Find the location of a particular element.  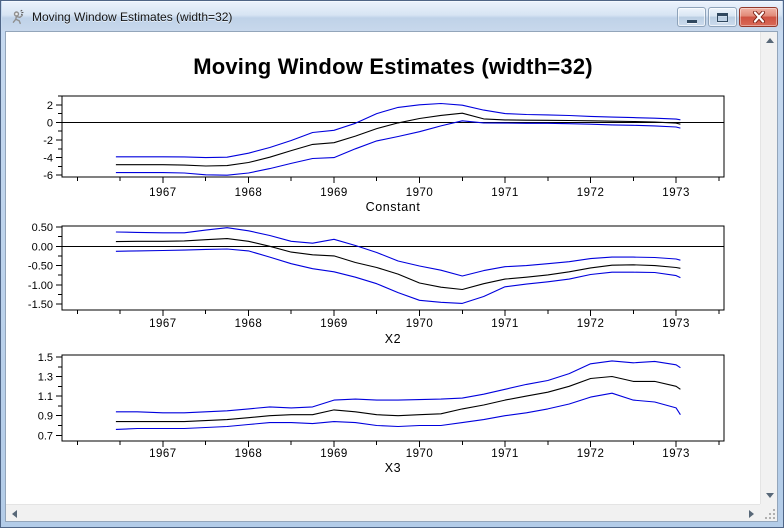

svg-text: -6 is located at coordinates (48, 176).